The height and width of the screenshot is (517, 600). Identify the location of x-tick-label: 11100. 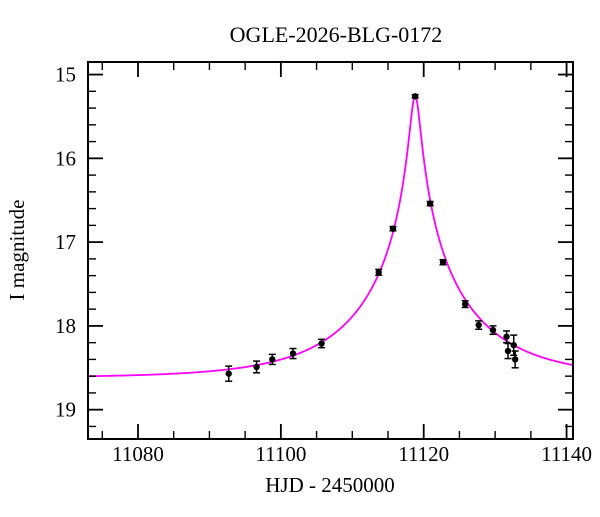
(280, 454).